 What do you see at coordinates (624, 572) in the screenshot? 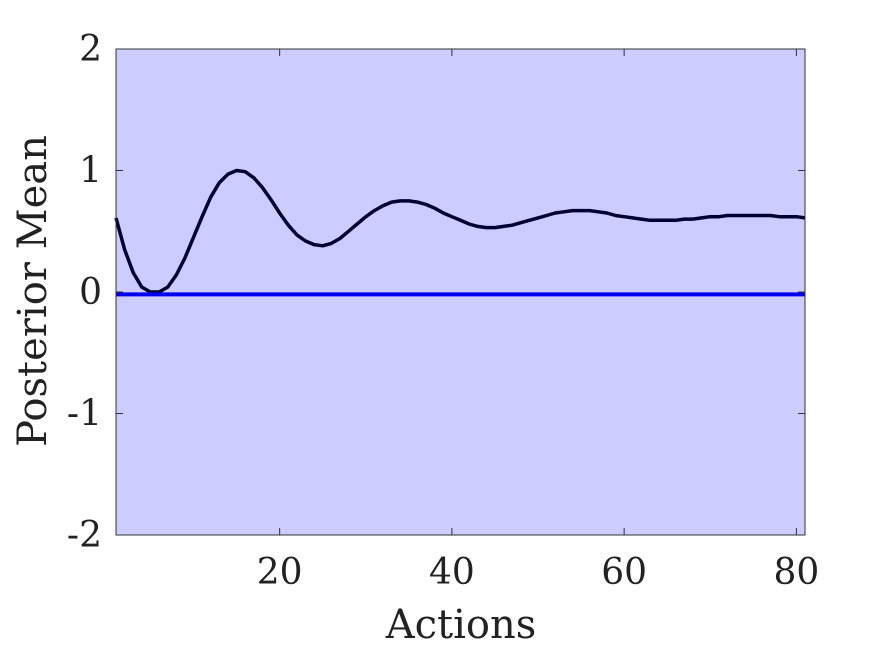
I see `x-tick-label: 60` at bounding box center [624, 572].